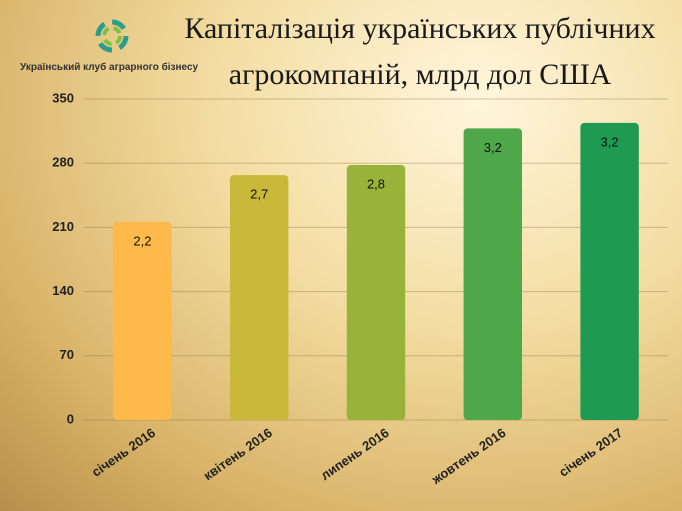  What do you see at coordinates (590, 452) in the screenshot?
I see `x-tick-label: січень 2017` at bounding box center [590, 452].